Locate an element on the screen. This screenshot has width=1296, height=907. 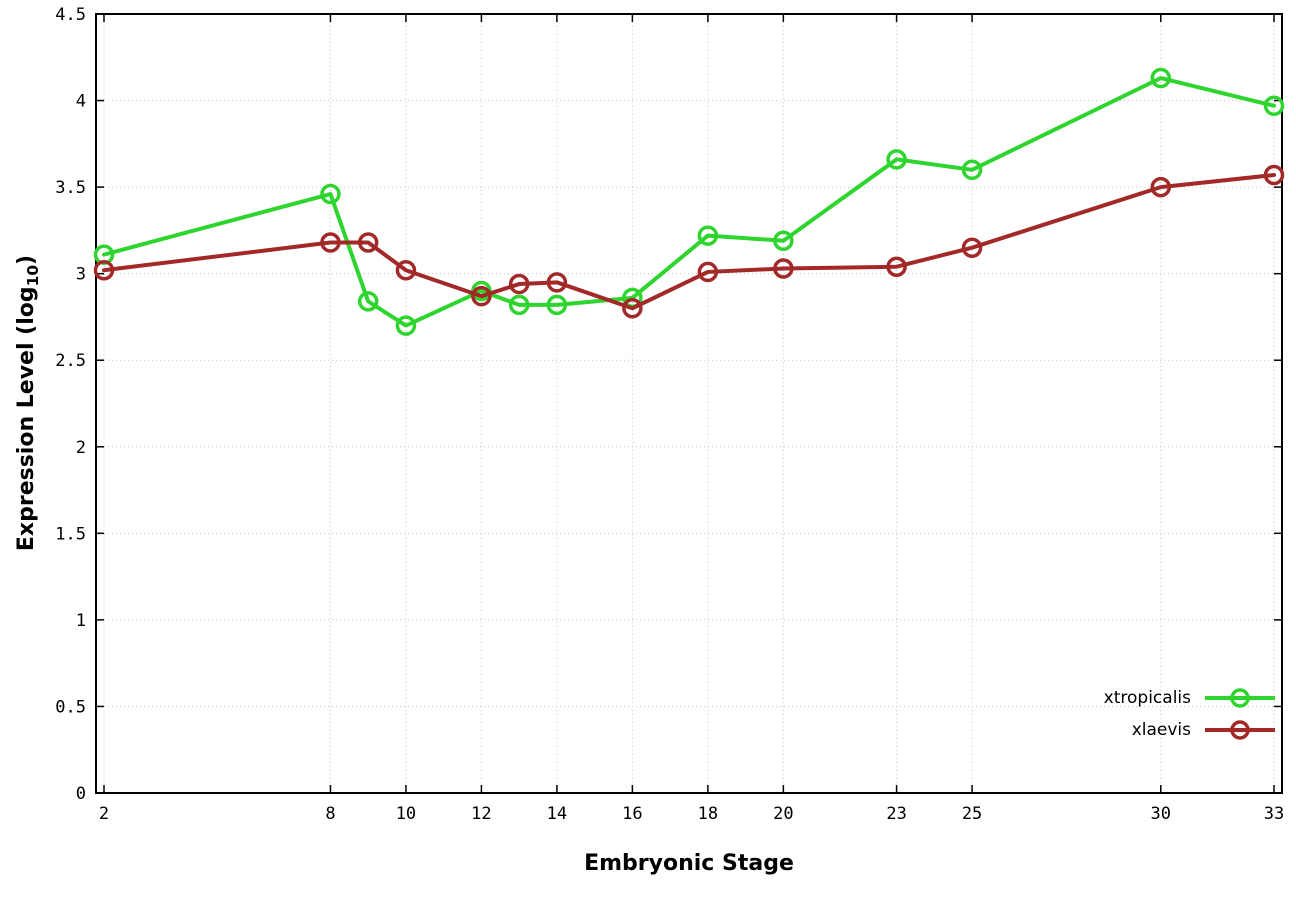
x-tick-label: 10 is located at coordinates (406, 814).